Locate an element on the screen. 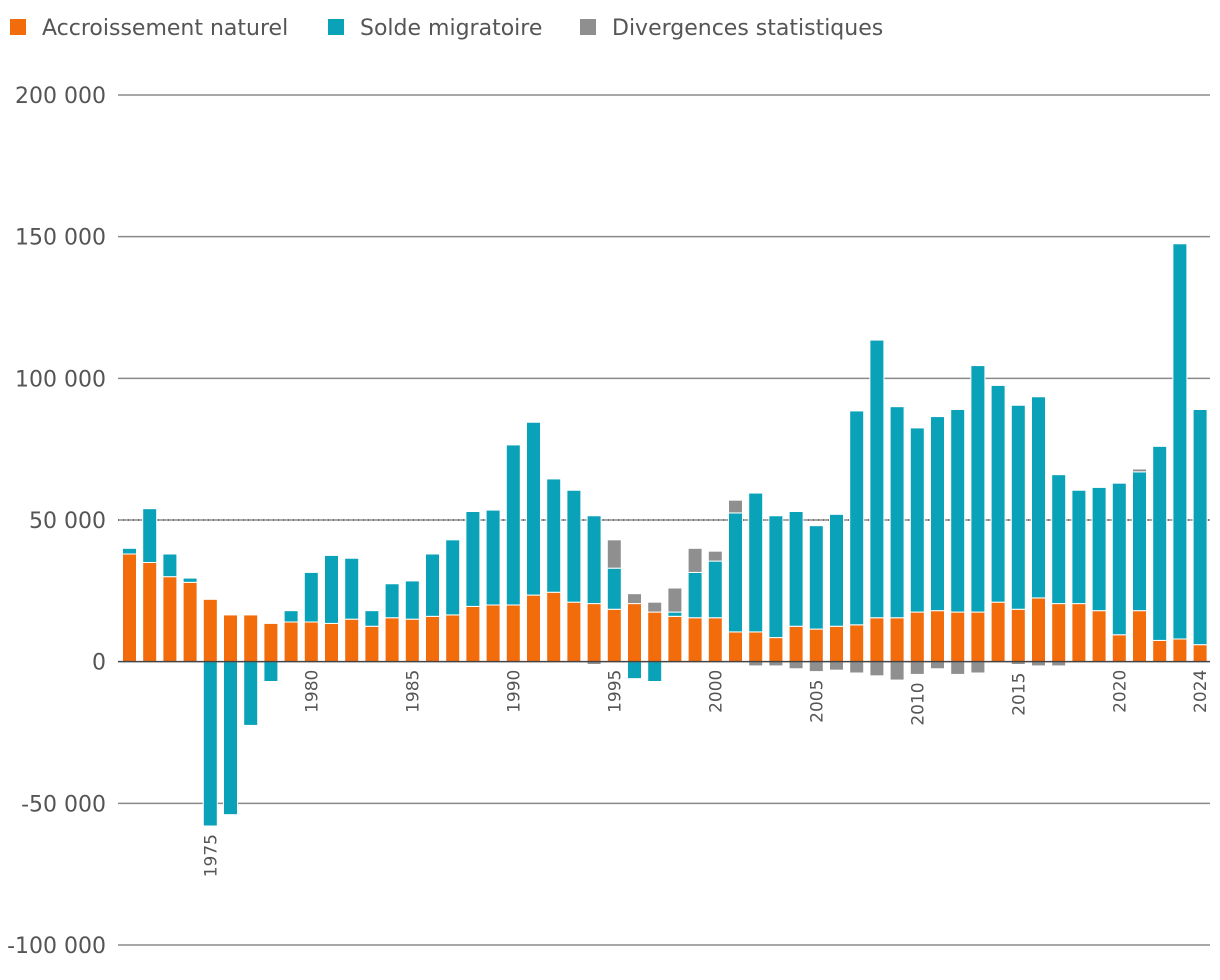  bar-natural-2013 is located at coordinates (978, 637).